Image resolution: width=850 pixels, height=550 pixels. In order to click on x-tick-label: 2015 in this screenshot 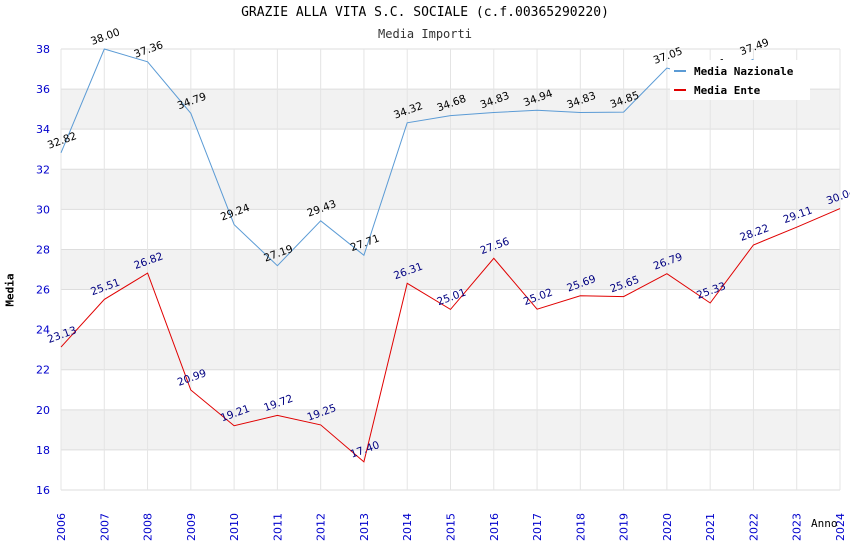, I will do `click(451, 527)`.